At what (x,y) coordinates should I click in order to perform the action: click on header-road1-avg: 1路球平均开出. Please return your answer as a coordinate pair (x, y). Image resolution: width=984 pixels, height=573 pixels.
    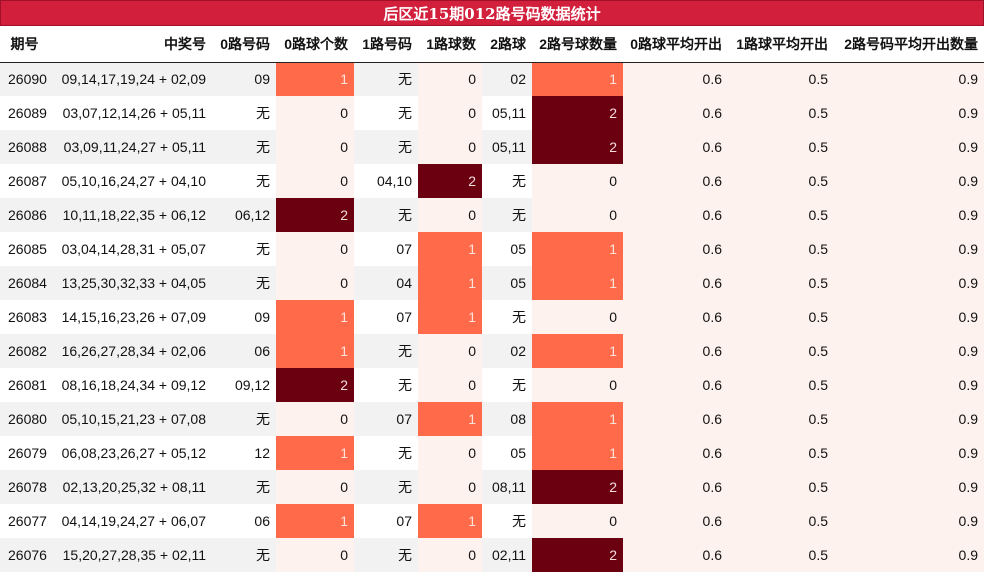
    Looking at the image, I should click on (781, 44).